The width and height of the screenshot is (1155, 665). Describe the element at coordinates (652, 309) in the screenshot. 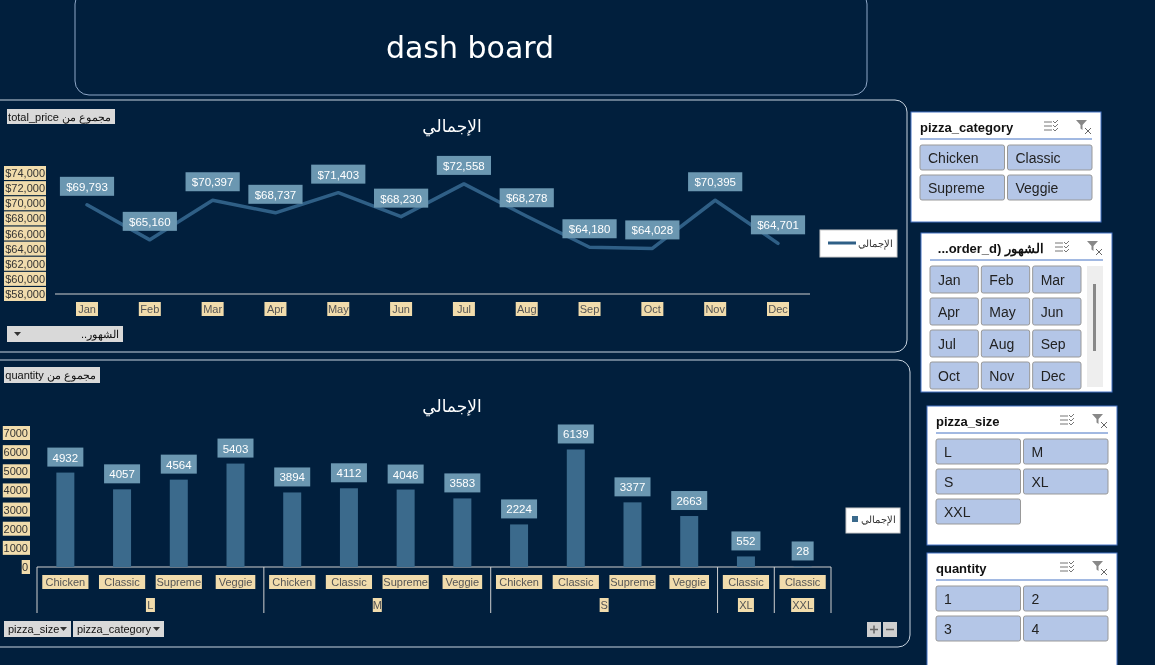

I see `x-tick-label: Oct` at that location.